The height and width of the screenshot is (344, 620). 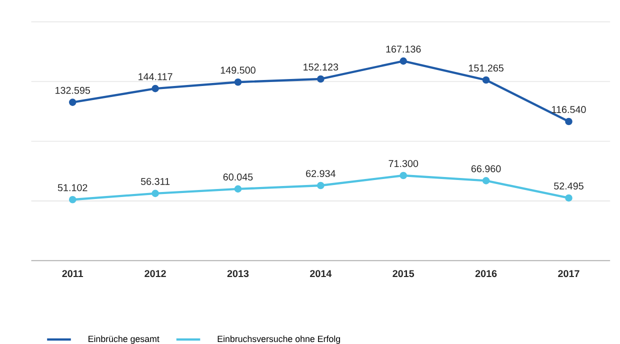 What do you see at coordinates (155, 76) in the screenshot?
I see `data-label: 144.117` at bounding box center [155, 76].